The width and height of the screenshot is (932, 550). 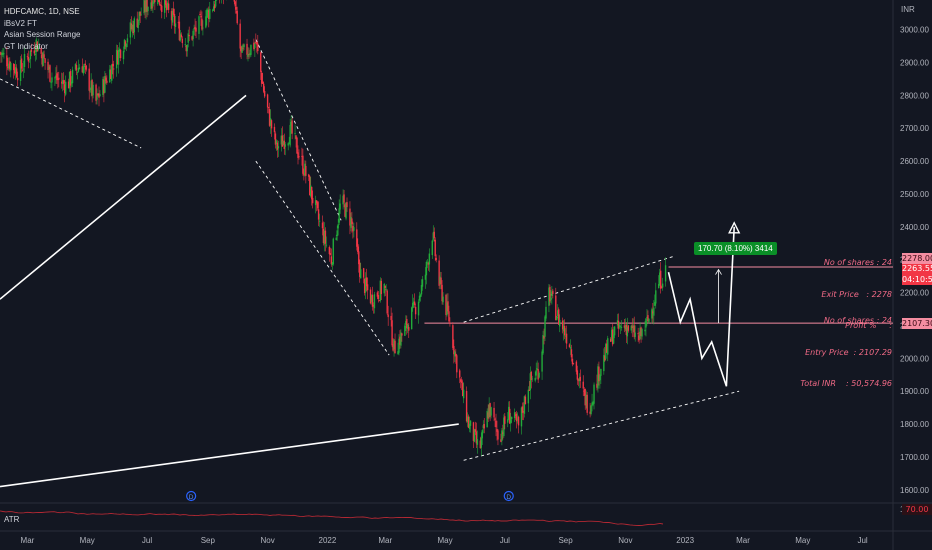 What do you see at coordinates (14, 23) in the screenshot?
I see `indicator-label: iBsV2` at bounding box center [14, 23].